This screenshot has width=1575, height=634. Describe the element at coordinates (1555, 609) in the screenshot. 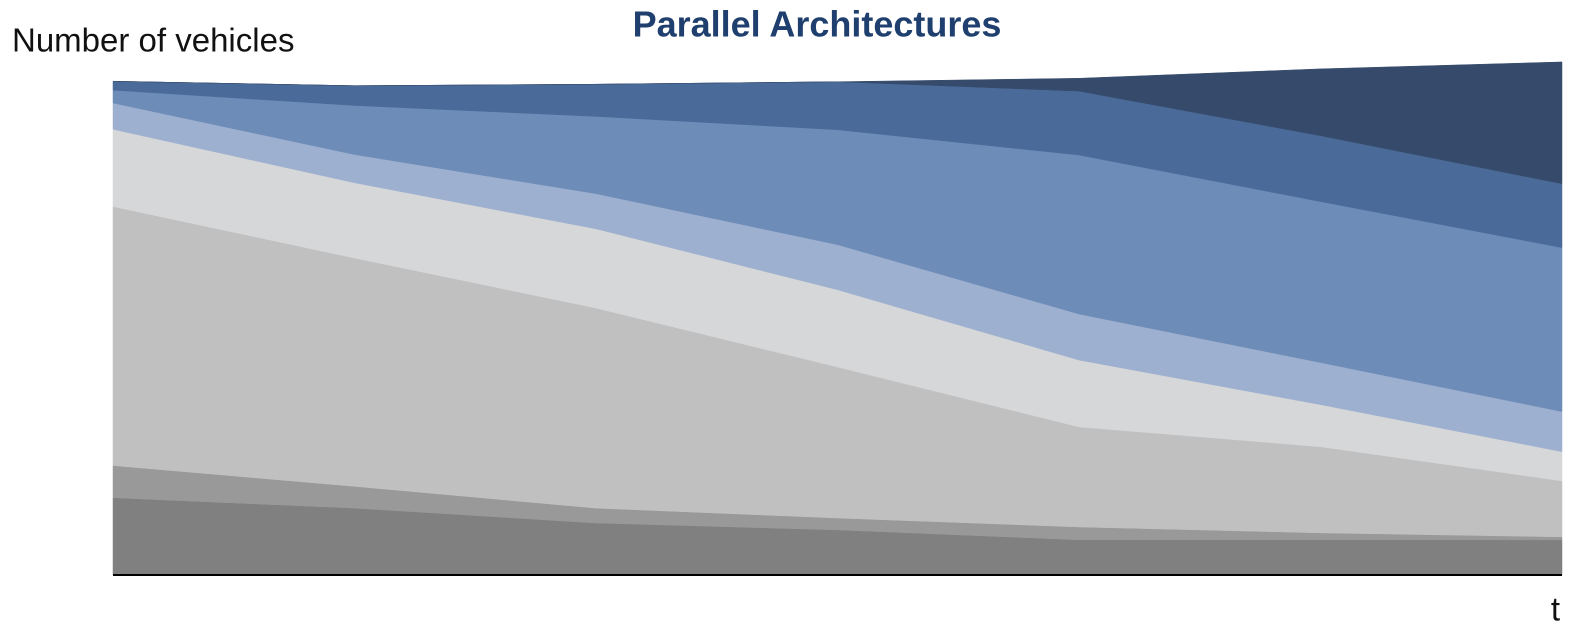

I see `x-axis-label: t` at that location.